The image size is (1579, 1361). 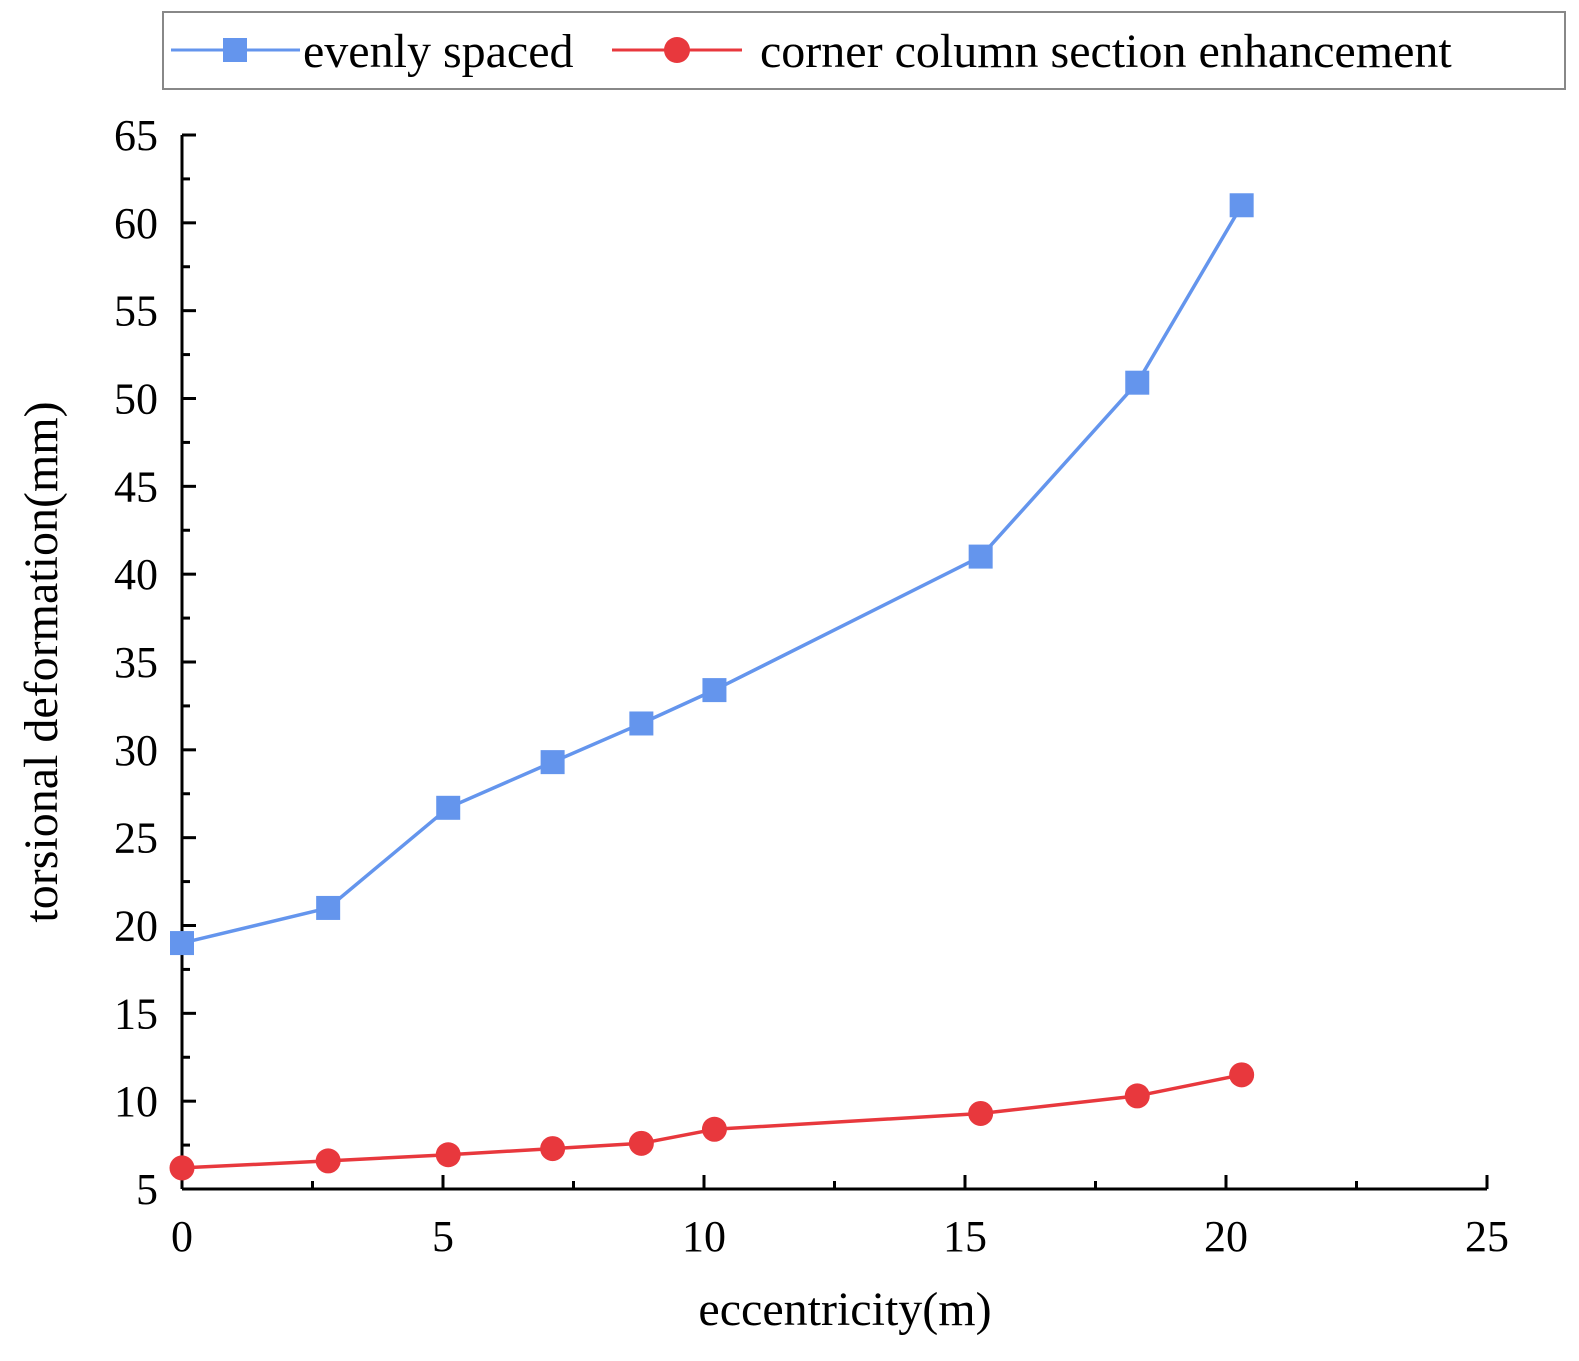 What do you see at coordinates (136, 926) in the screenshot?
I see `y-tick-label: 20` at bounding box center [136, 926].